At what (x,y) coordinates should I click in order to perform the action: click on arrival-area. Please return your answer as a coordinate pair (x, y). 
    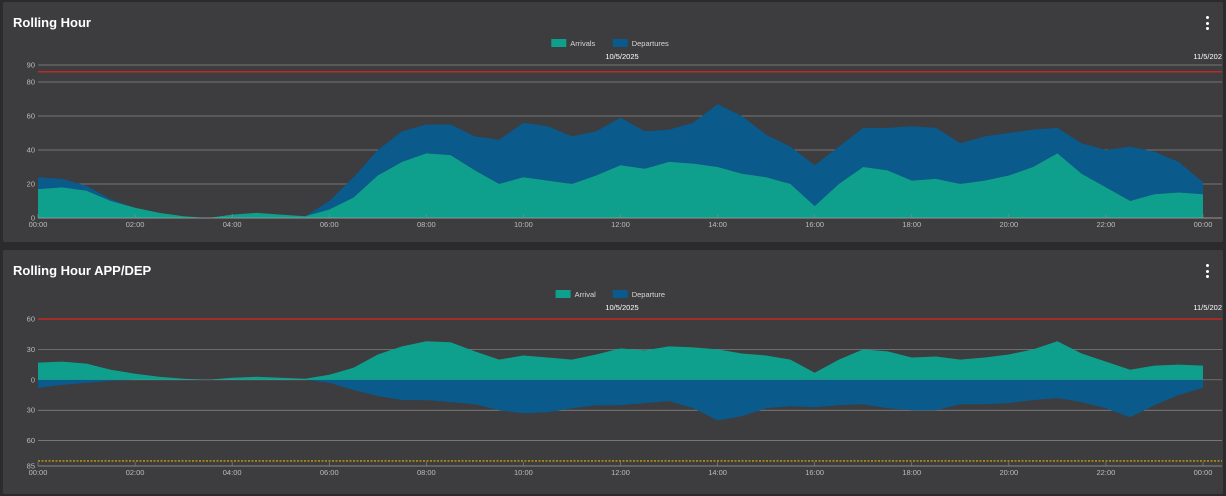
    Looking at the image, I should click on (620, 360).